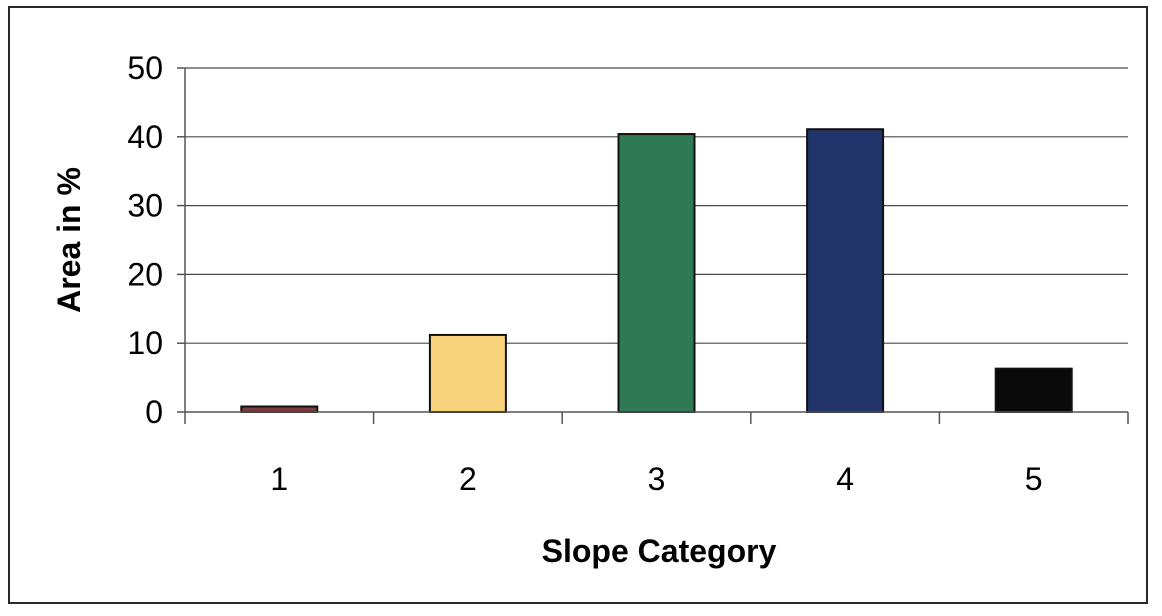  I want to click on y-tick-label: 30, so click(145, 206).